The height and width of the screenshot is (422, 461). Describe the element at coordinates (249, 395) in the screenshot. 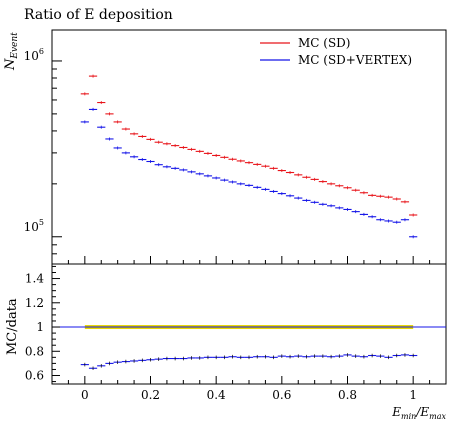

I see `ratio-x-tick-labels: 0 0.2 0.4 0.6 0.8 1` at that location.